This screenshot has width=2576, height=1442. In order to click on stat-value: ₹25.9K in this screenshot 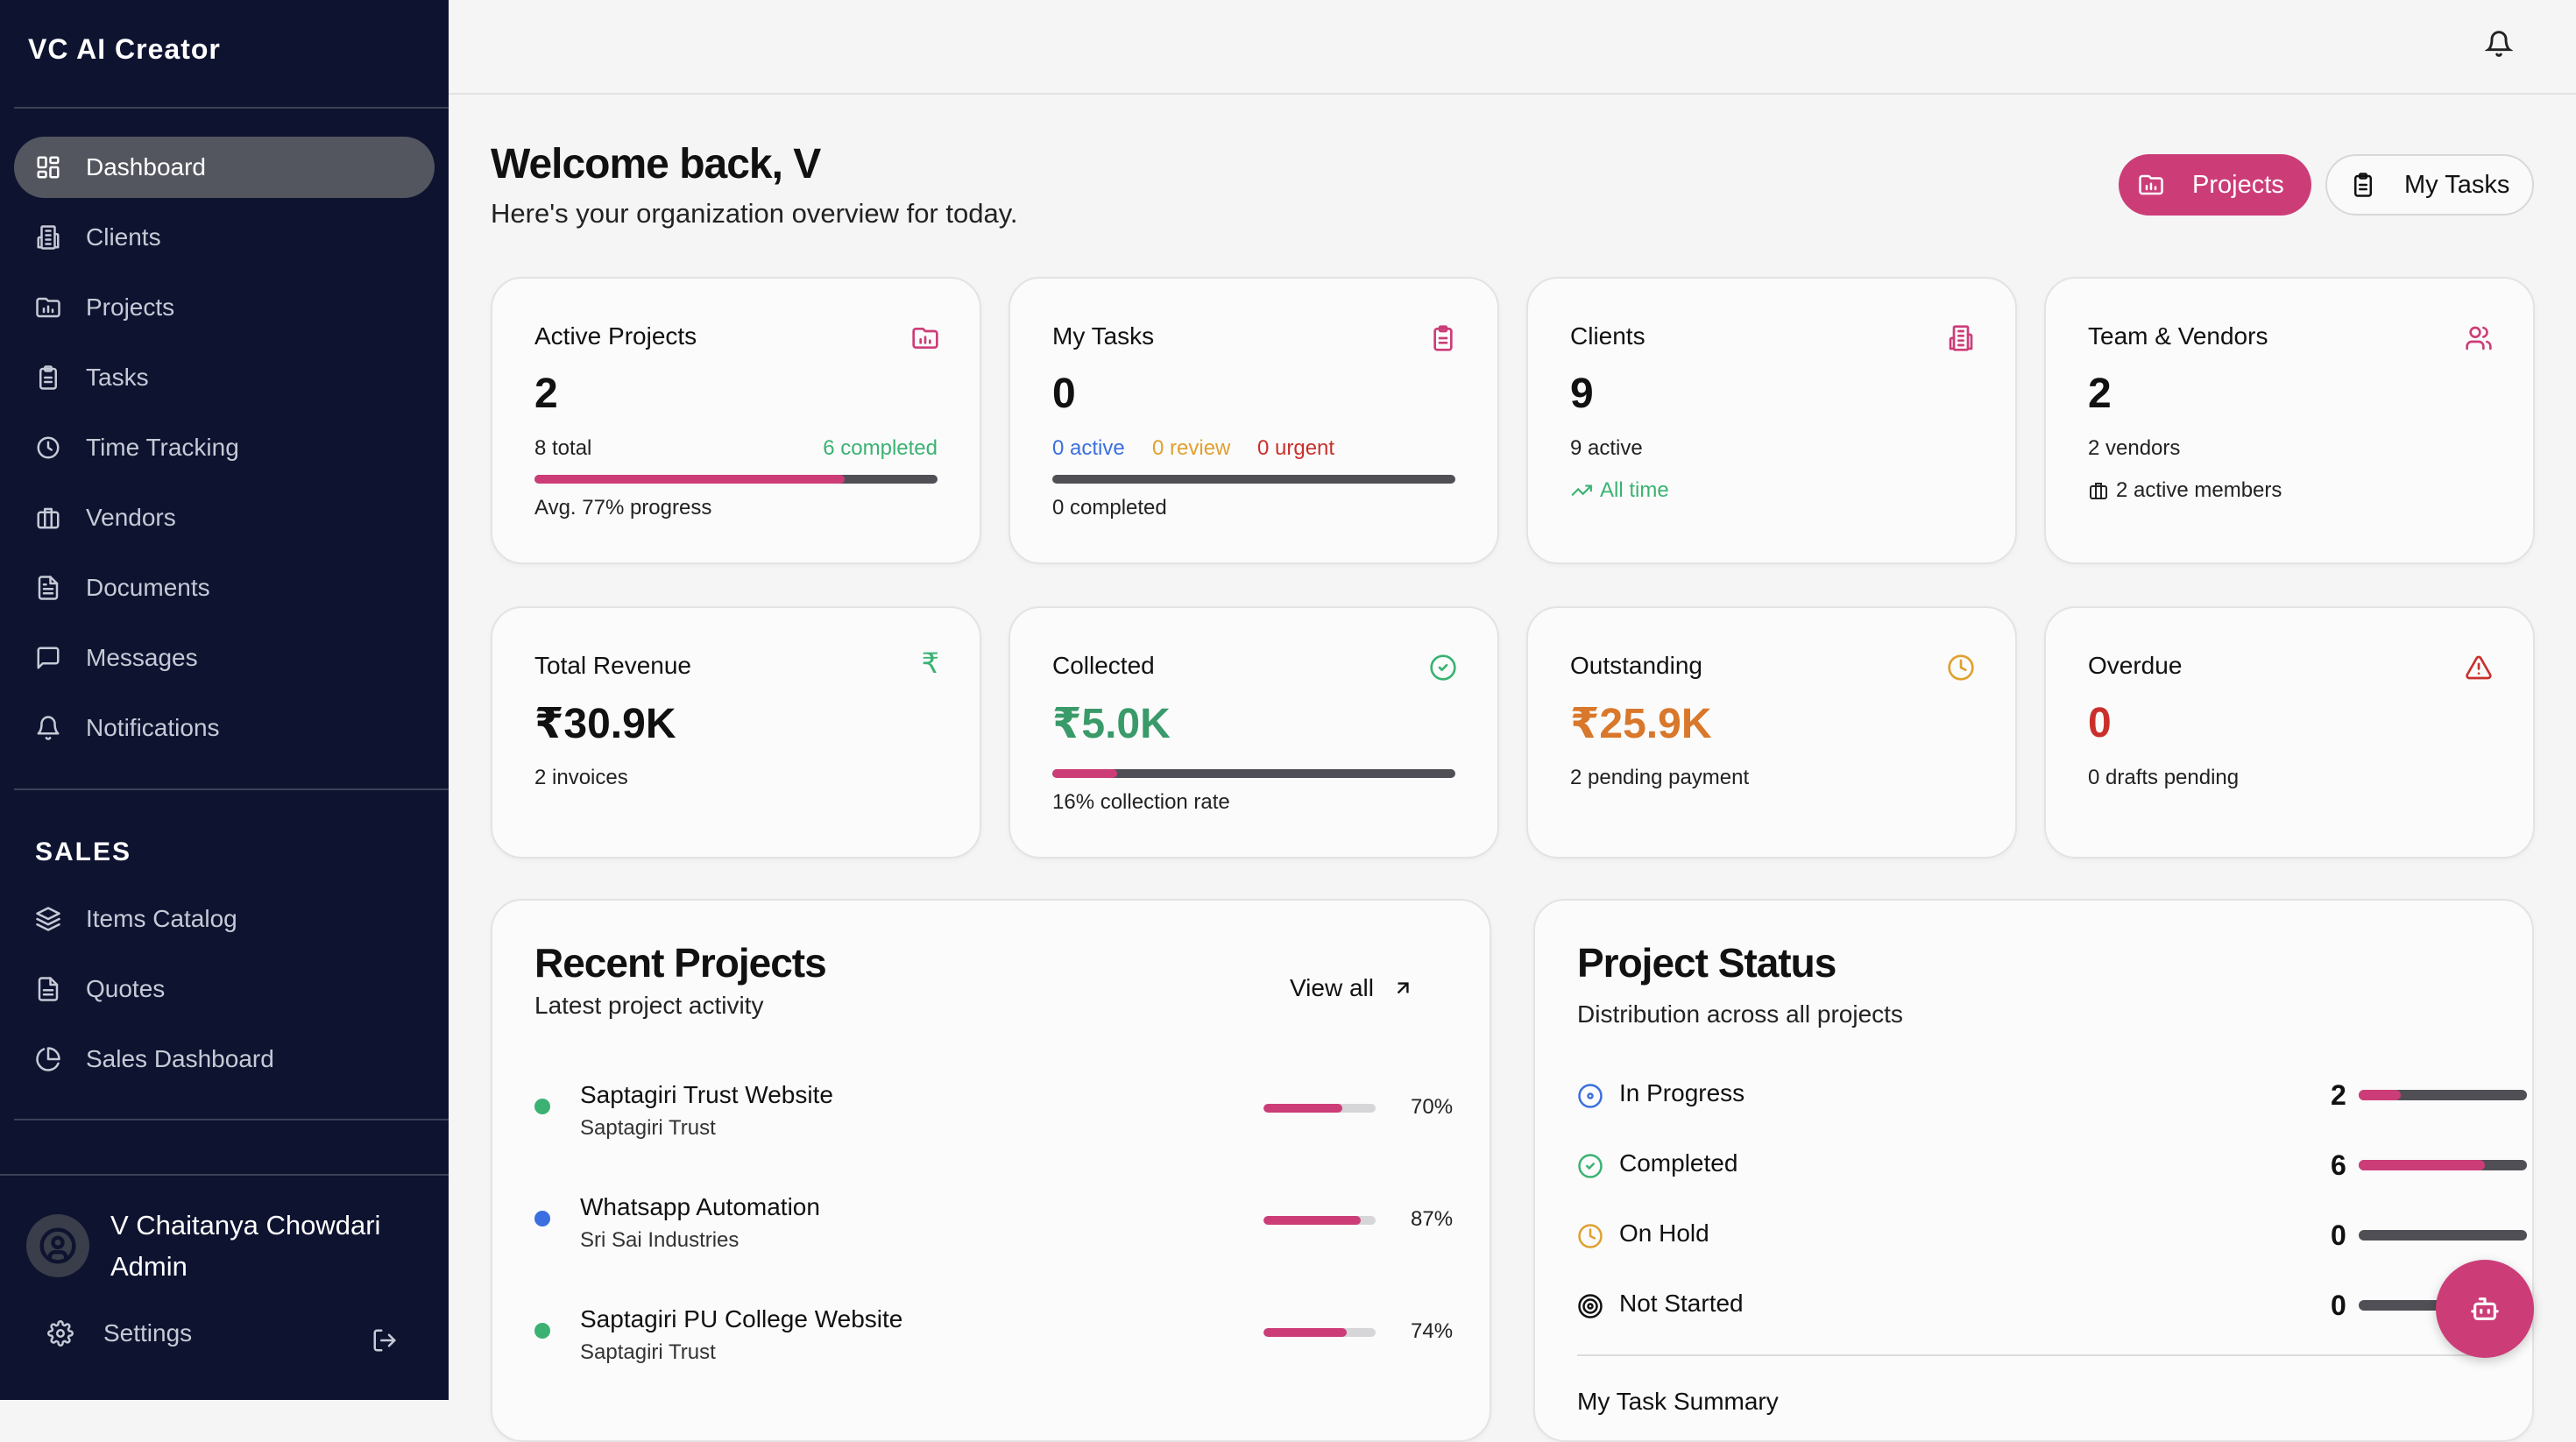, I will do `click(1641, 724)`.